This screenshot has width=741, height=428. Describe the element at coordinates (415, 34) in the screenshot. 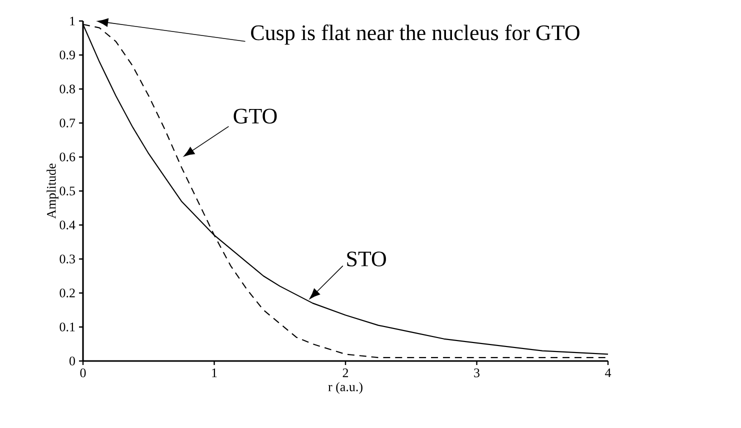

I see `annotation: Cusp is flat near the nucleus for GTO` at that location.